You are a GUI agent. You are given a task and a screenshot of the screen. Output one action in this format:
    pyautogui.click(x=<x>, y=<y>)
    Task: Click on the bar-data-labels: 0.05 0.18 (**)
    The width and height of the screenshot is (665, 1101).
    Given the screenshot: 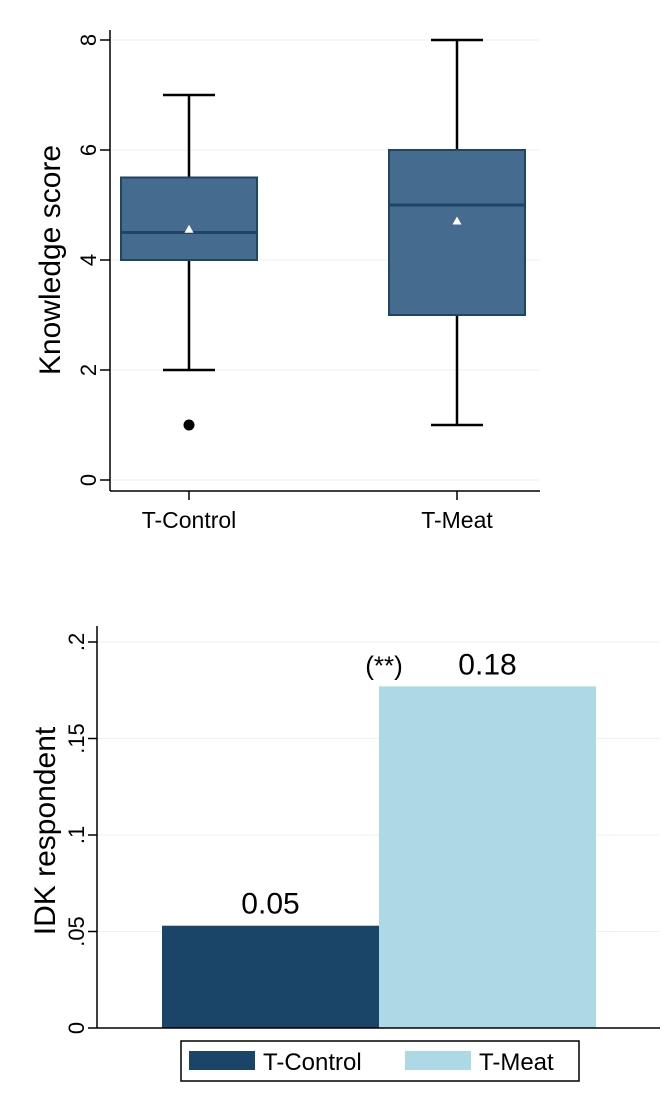 What is the action you would take?
    pyautogui.click(x=378, y=784)
    